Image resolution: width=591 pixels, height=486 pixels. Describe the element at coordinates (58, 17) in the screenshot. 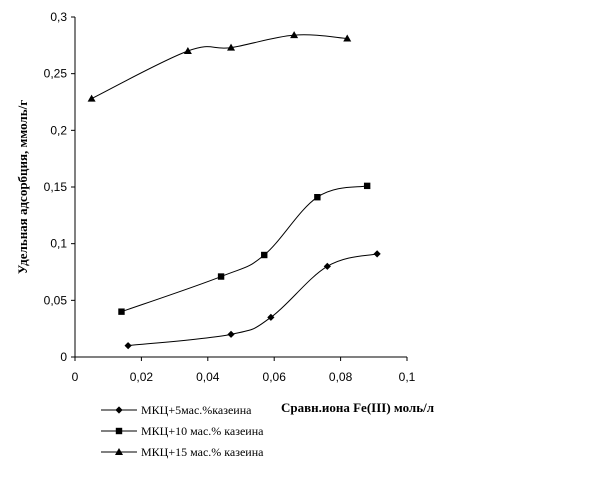

I see `y-tick-label: 0,3` at that location.